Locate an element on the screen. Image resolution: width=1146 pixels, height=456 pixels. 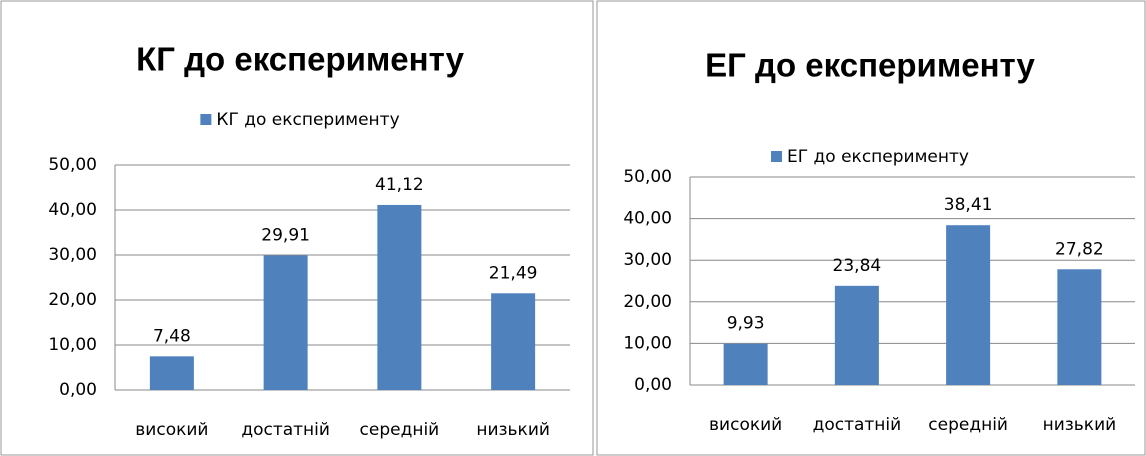
data-label: 23,84 is located at coordinates (857, 266).